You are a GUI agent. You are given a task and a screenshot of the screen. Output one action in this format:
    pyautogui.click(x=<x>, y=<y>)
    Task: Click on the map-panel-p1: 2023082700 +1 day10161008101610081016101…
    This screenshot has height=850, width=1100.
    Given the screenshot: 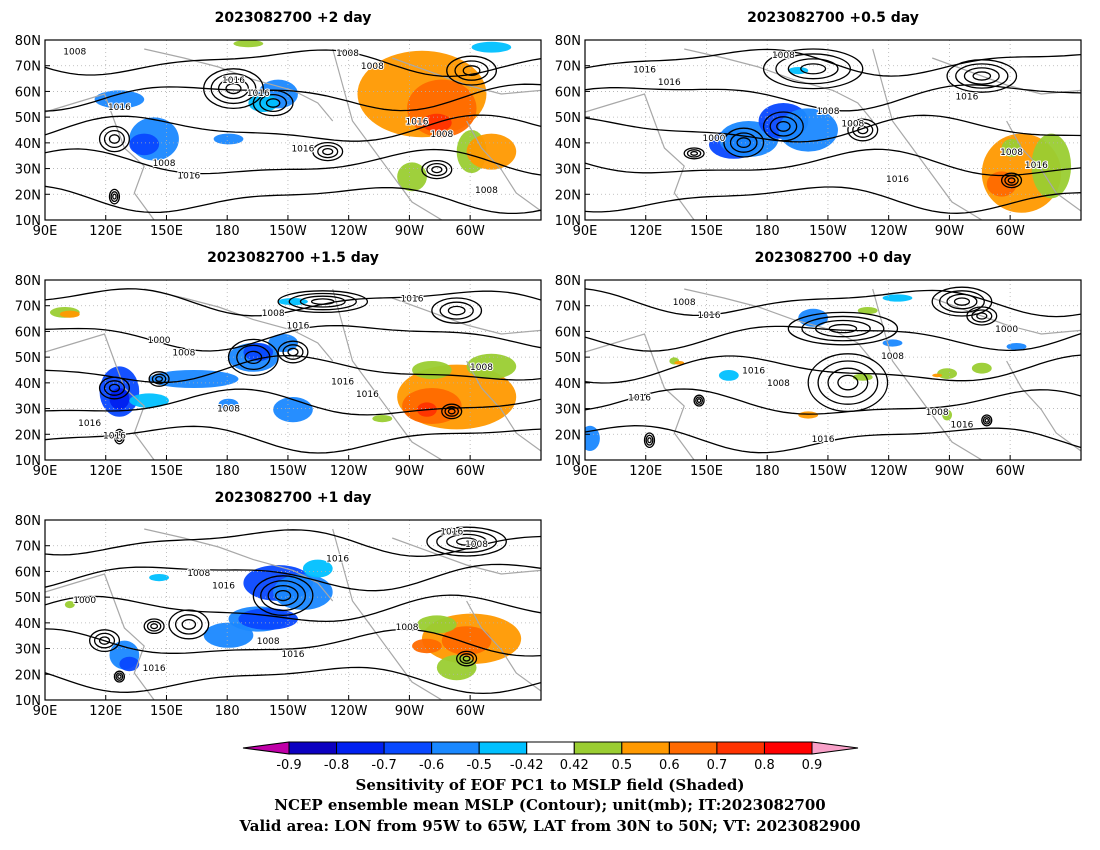 What is the action you would take?
    pyautogui.click(x=278, y=604)
    